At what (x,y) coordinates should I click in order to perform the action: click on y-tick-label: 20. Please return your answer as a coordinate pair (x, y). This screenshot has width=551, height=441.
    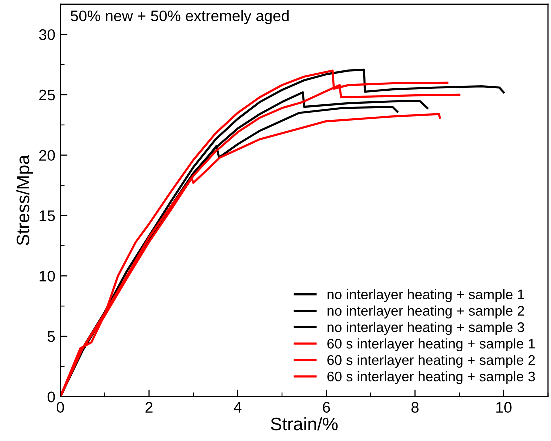
    Looking at the image, I should click on (48, 156).